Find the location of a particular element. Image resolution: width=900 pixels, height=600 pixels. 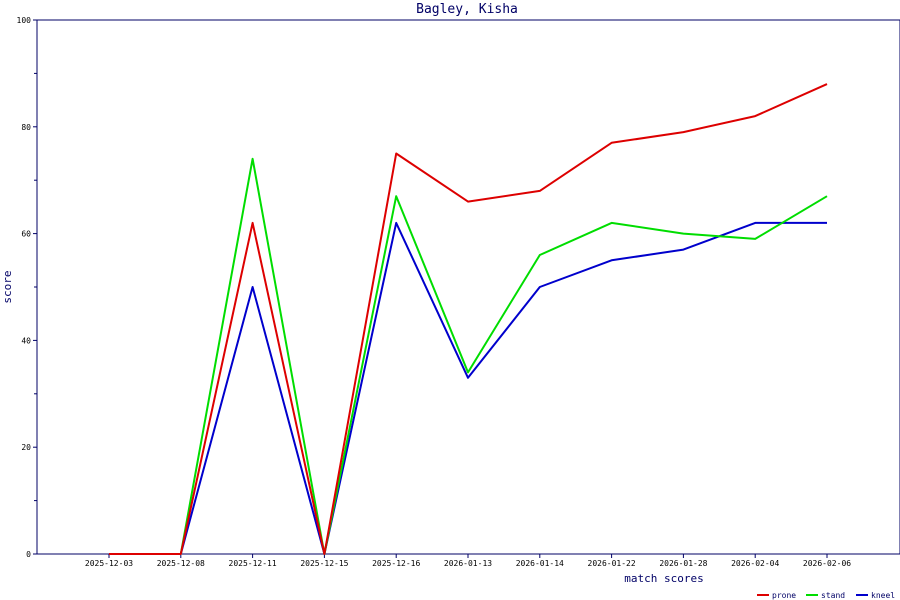

legend-item-kneel: kneel is located at coordinates (875, 595).